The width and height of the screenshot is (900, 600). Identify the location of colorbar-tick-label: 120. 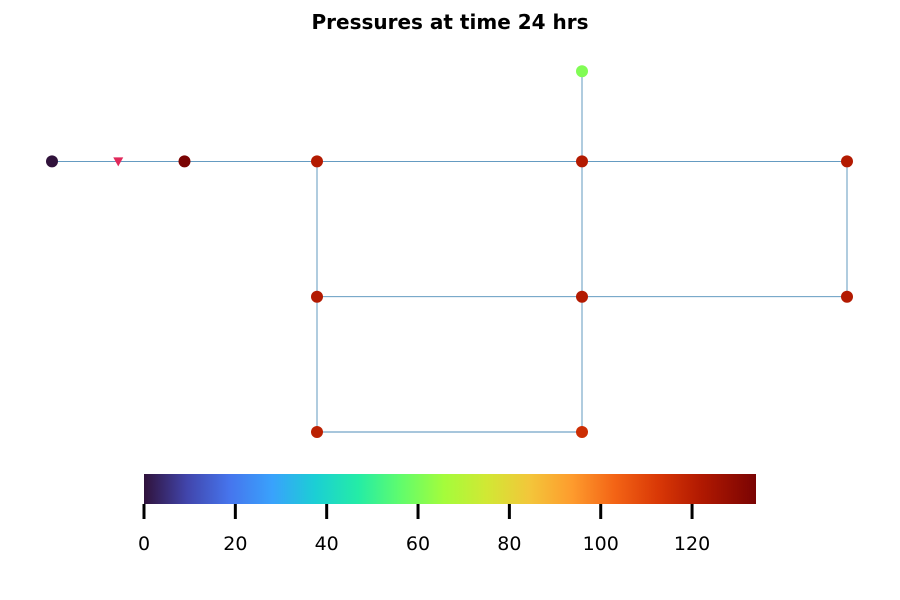
(692, 544).